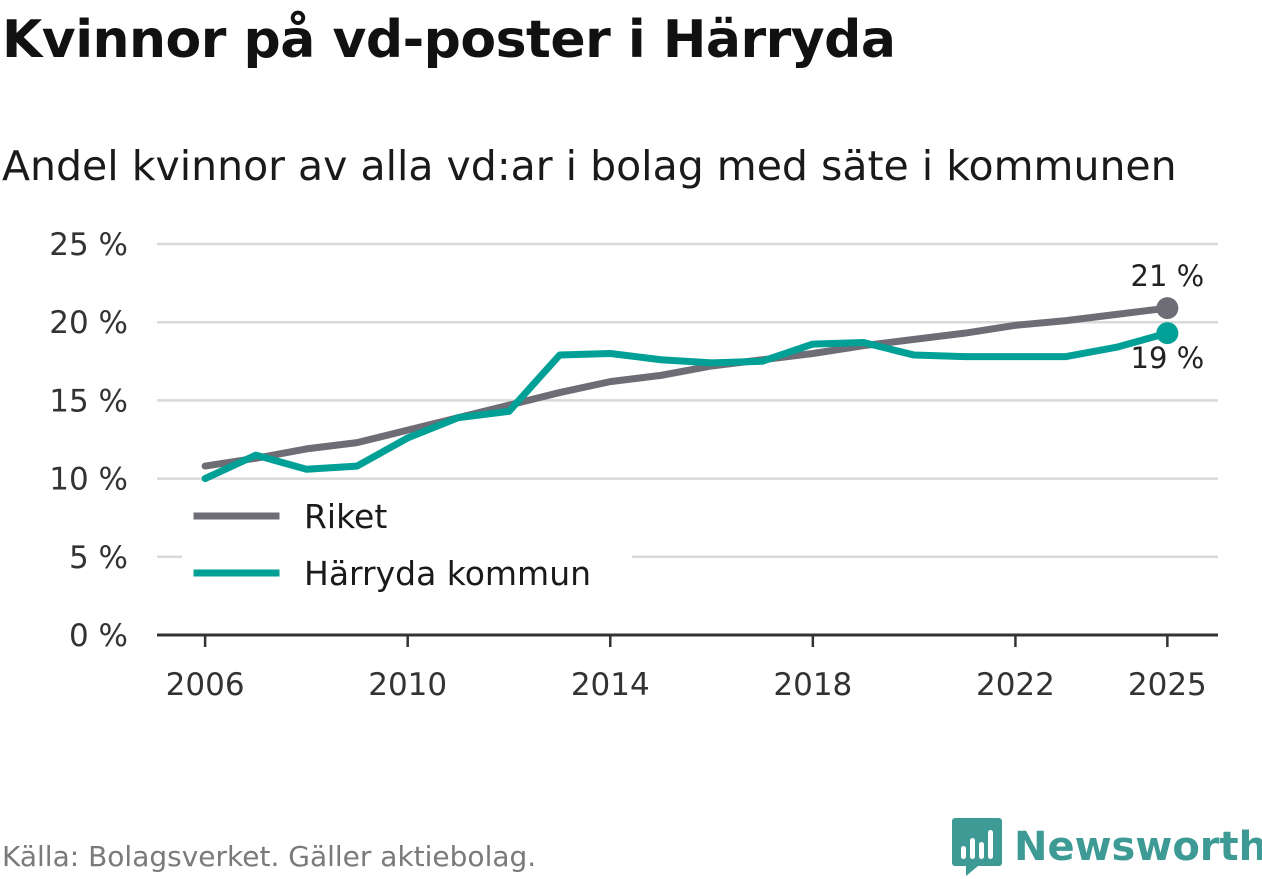 The width and height of the screenshot is (1262, 879). I want to click on y-tick-label: 0 %, so click(98, 636).